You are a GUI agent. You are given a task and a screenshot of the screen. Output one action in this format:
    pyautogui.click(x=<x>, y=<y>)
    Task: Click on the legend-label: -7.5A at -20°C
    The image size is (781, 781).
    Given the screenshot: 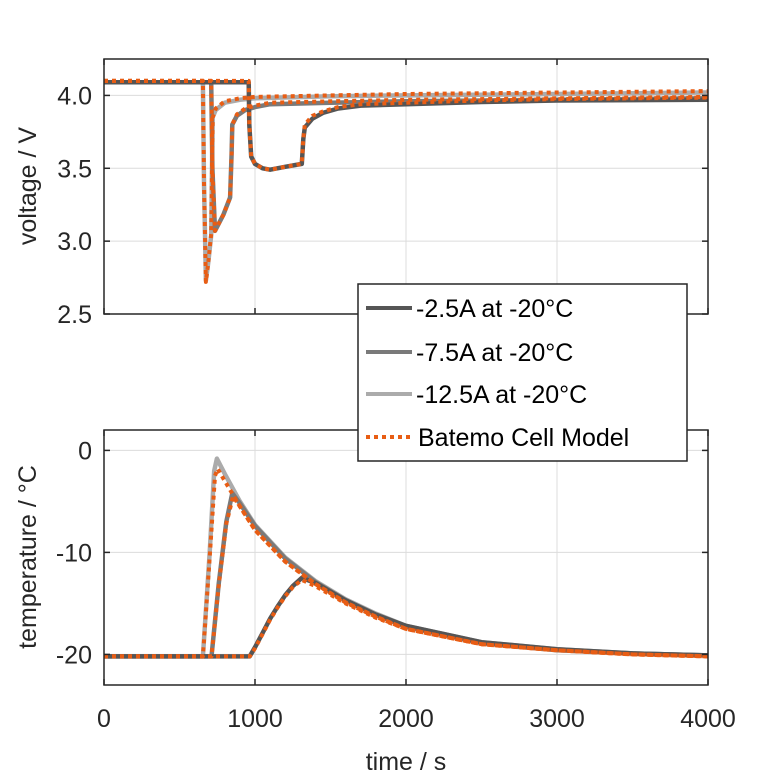 What is the action you would take?
    pyautogui.click(x=494, y=353)
    